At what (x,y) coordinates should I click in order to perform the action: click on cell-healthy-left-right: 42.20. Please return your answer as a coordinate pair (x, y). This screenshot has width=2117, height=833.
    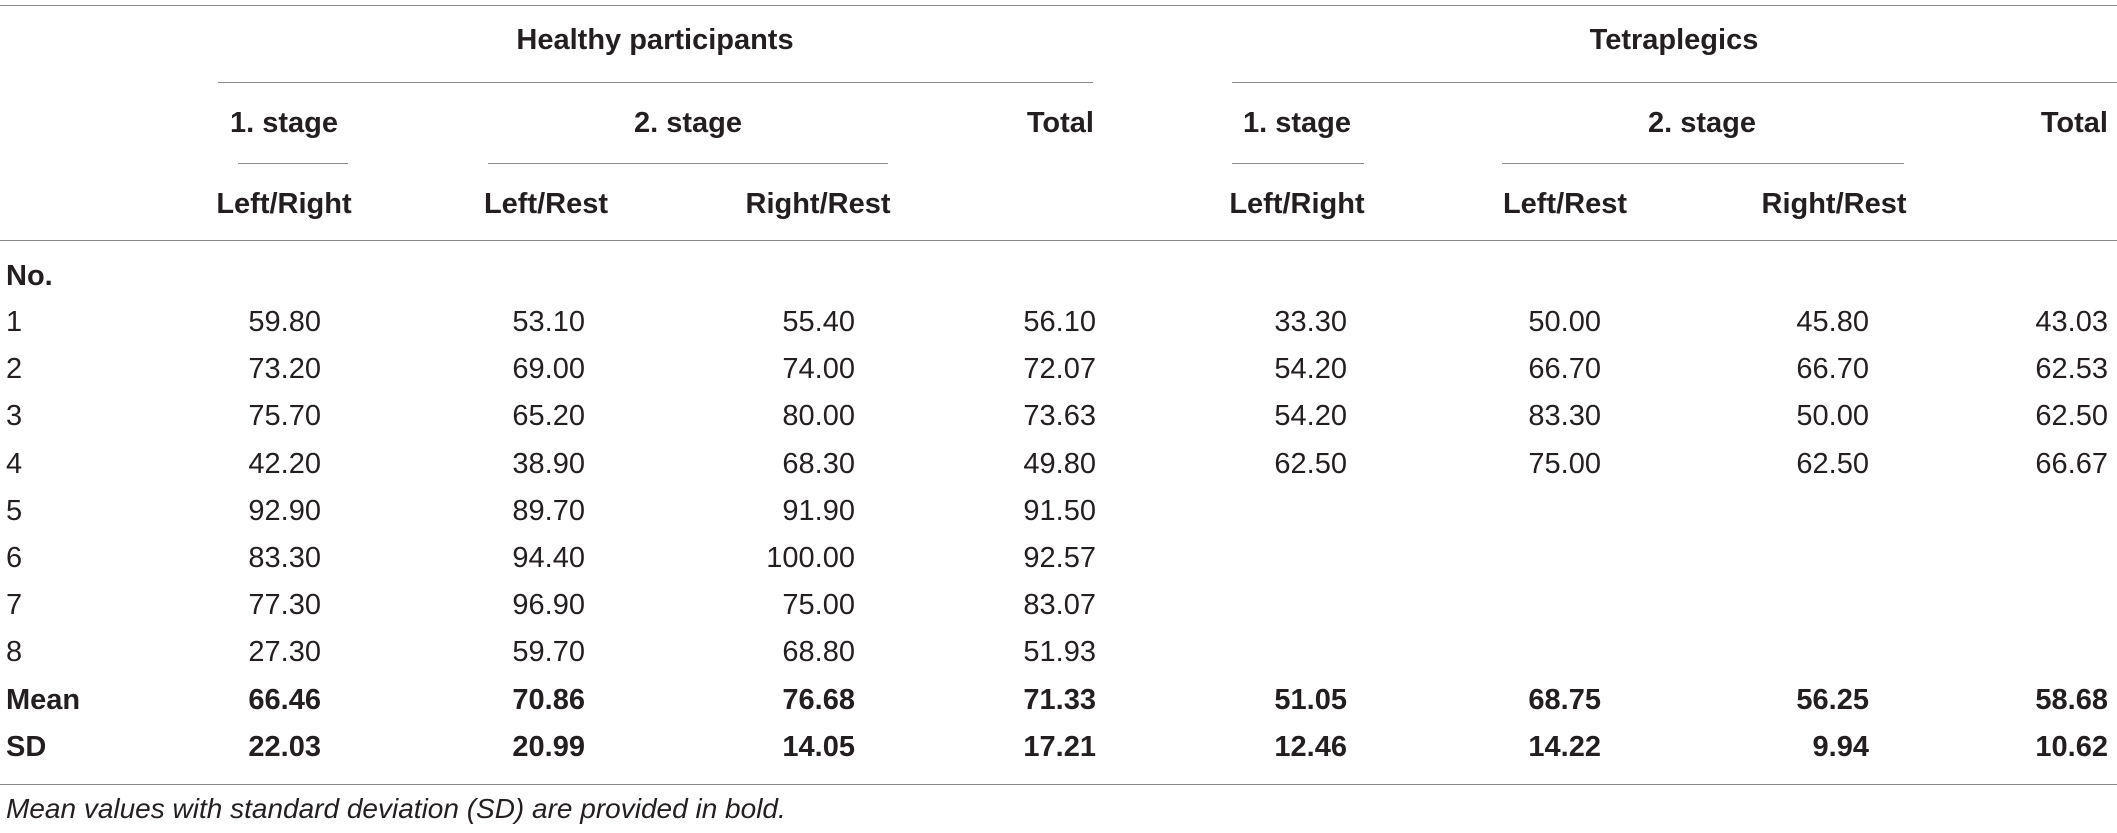
    Looking at the image, I should click on (284, 463).